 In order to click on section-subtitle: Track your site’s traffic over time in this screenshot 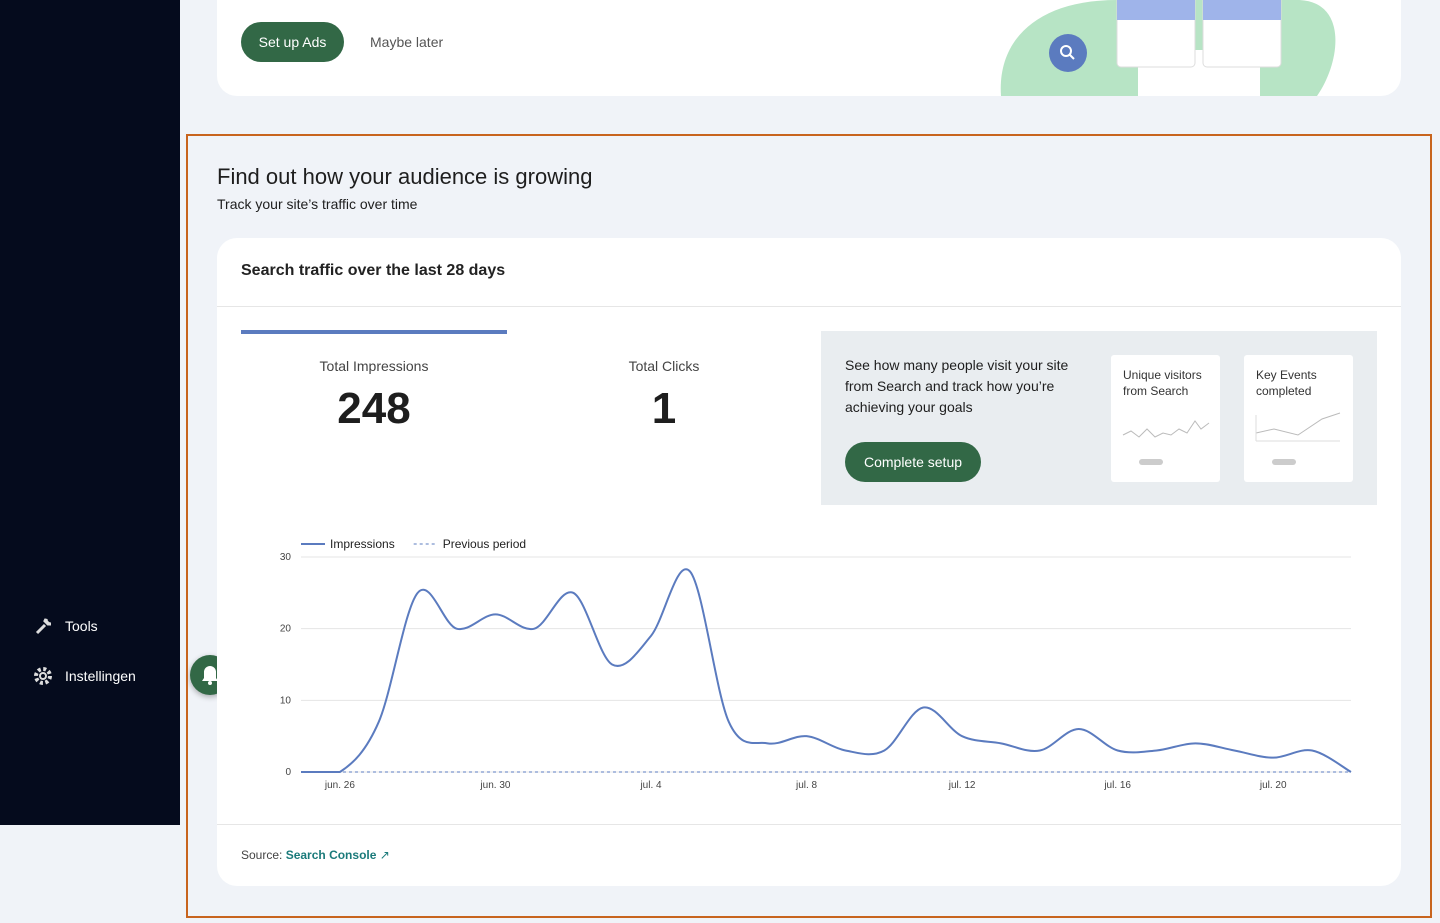, I will do `click(317, 204)`.